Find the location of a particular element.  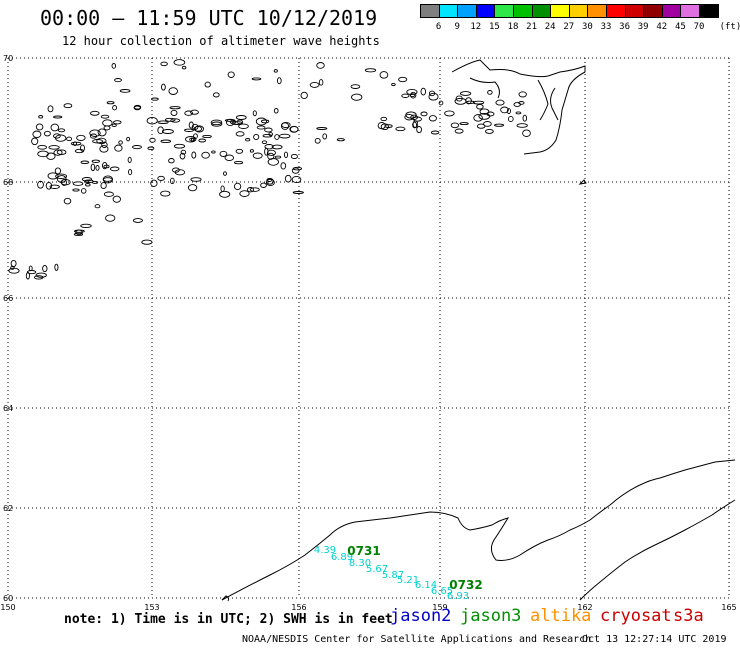

lon-label: 162 is located at coordinates (584, 607).